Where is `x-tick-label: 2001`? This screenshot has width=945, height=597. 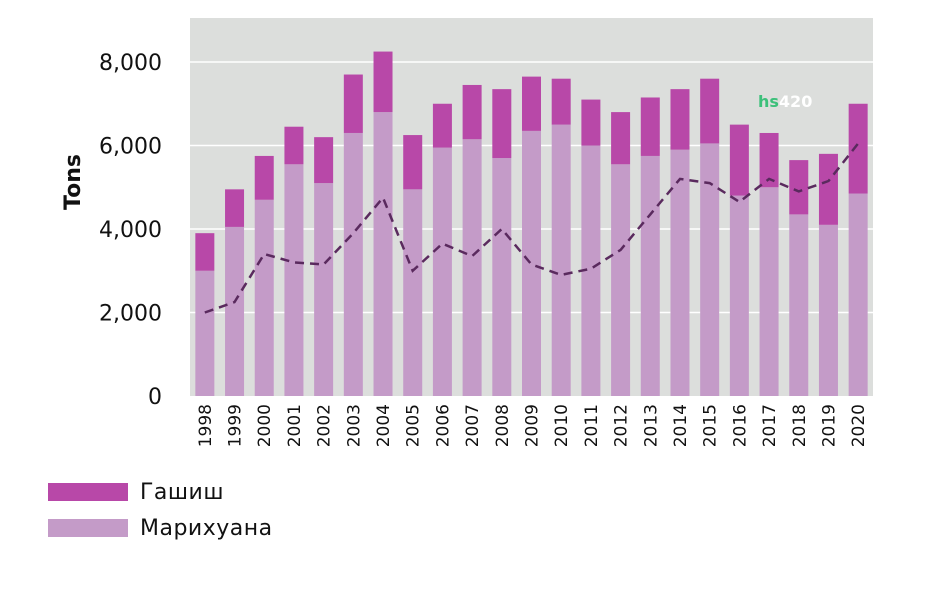
x-tick-label: 2001 is located at coordinates (295, 425).